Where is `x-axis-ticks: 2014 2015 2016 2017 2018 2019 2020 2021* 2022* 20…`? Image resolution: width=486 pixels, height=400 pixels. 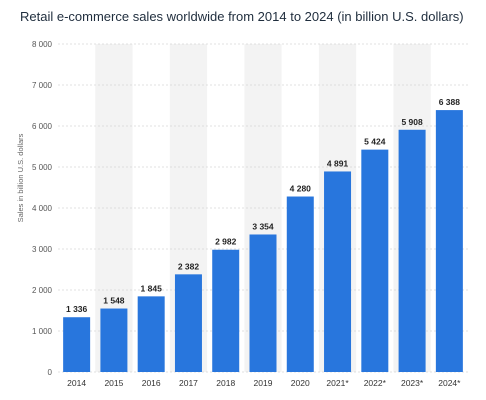
x-axis-ticks: 2014 2015 2016 2017 2018 2019 2020 2021* 2022* 20… is located at coordinates (264, 383).